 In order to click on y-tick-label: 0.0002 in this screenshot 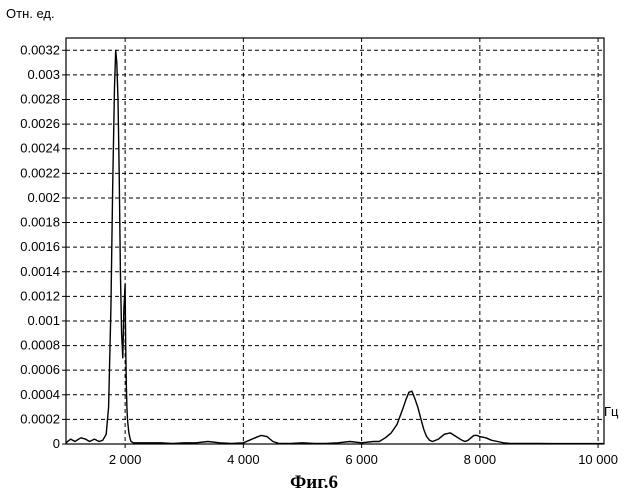, I will do `click(40, 418)`.